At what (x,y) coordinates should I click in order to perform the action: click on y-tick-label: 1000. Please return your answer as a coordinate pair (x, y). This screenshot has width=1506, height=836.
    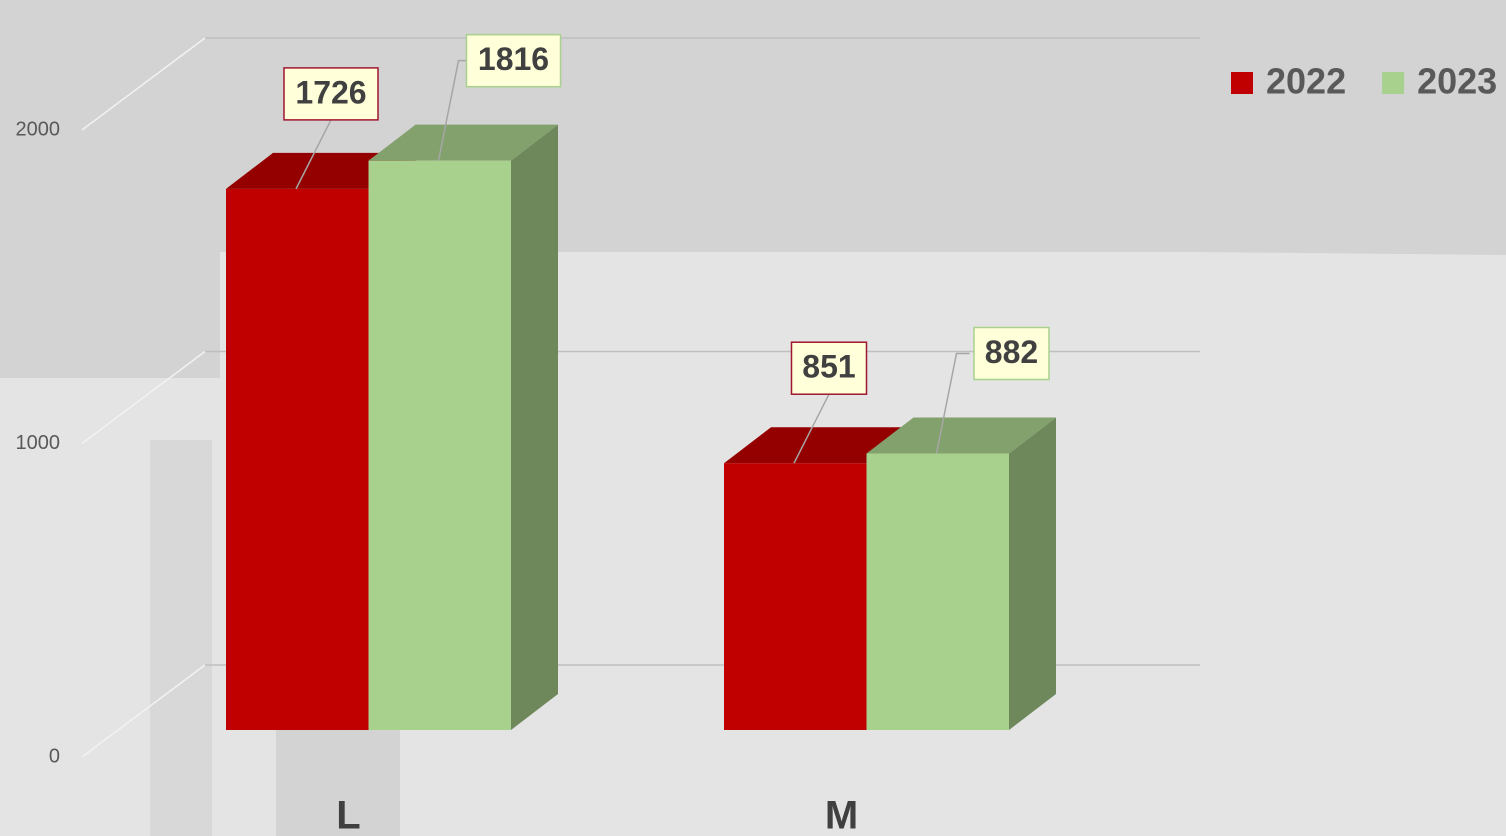
    Looking at the image, I should click on (38, 443).